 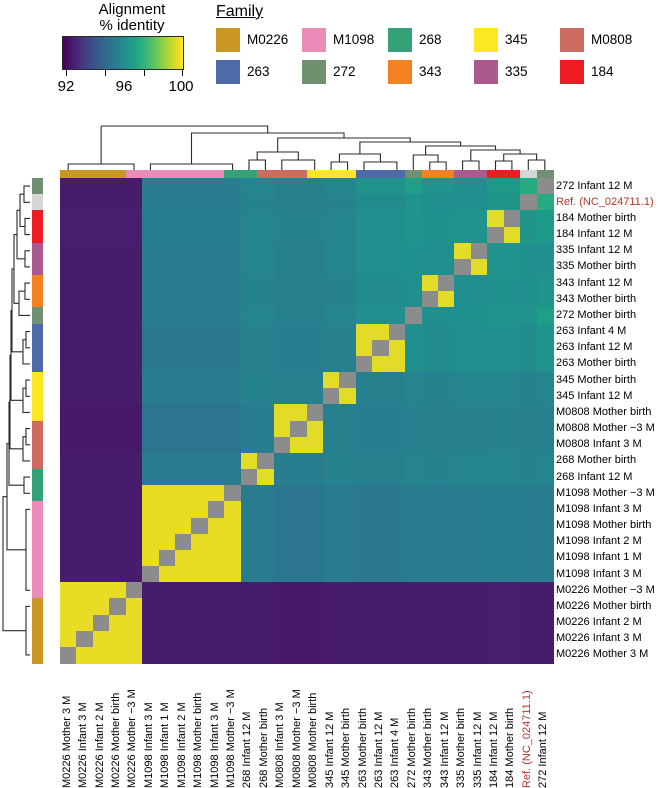 I want to click on column-label: M1098 Mother −3 M, so click(x=231, y=738).